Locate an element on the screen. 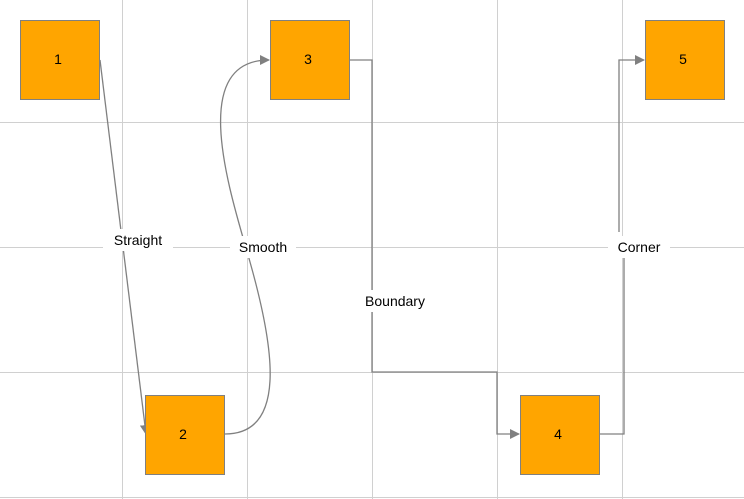  link-label-straight: Straight is located at coordinates (138, 240).